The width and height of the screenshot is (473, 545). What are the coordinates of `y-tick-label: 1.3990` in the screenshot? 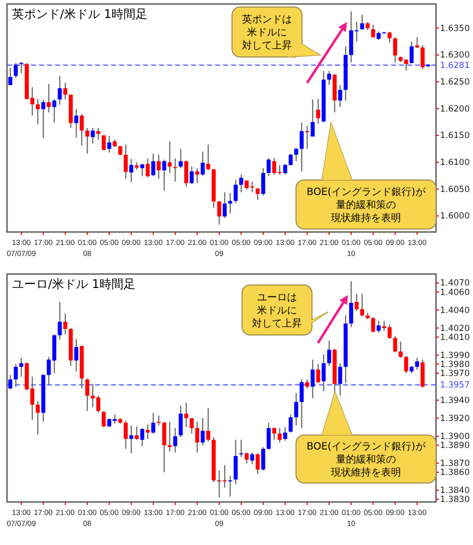 It's located at (455, 355).